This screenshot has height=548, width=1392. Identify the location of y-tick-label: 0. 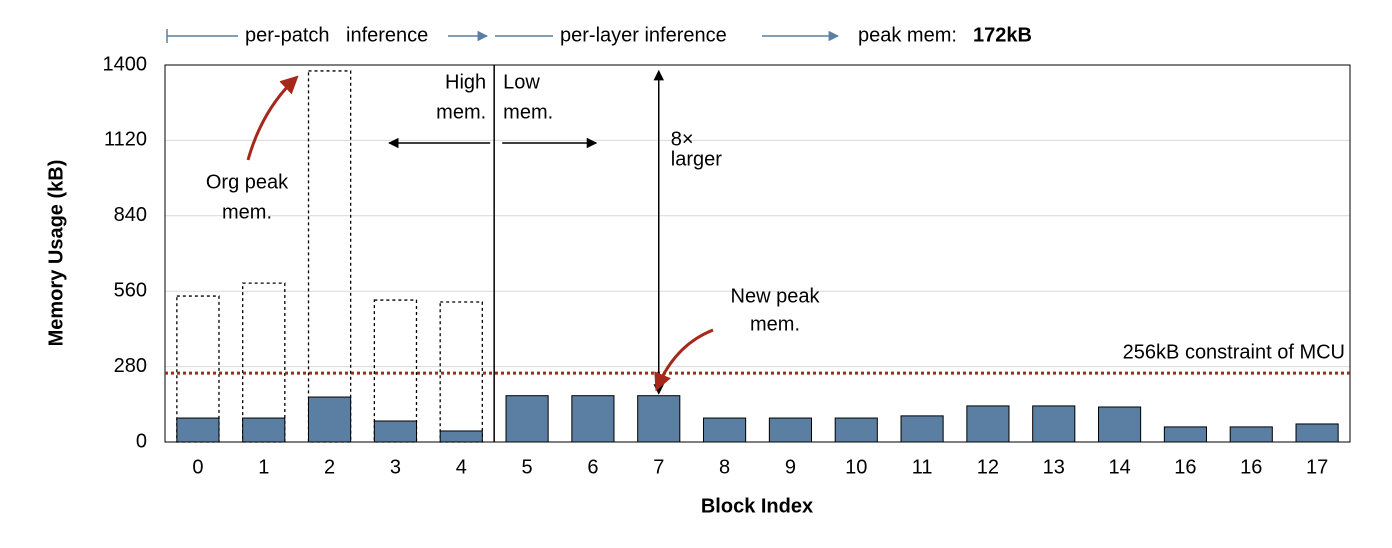
(141, 441).